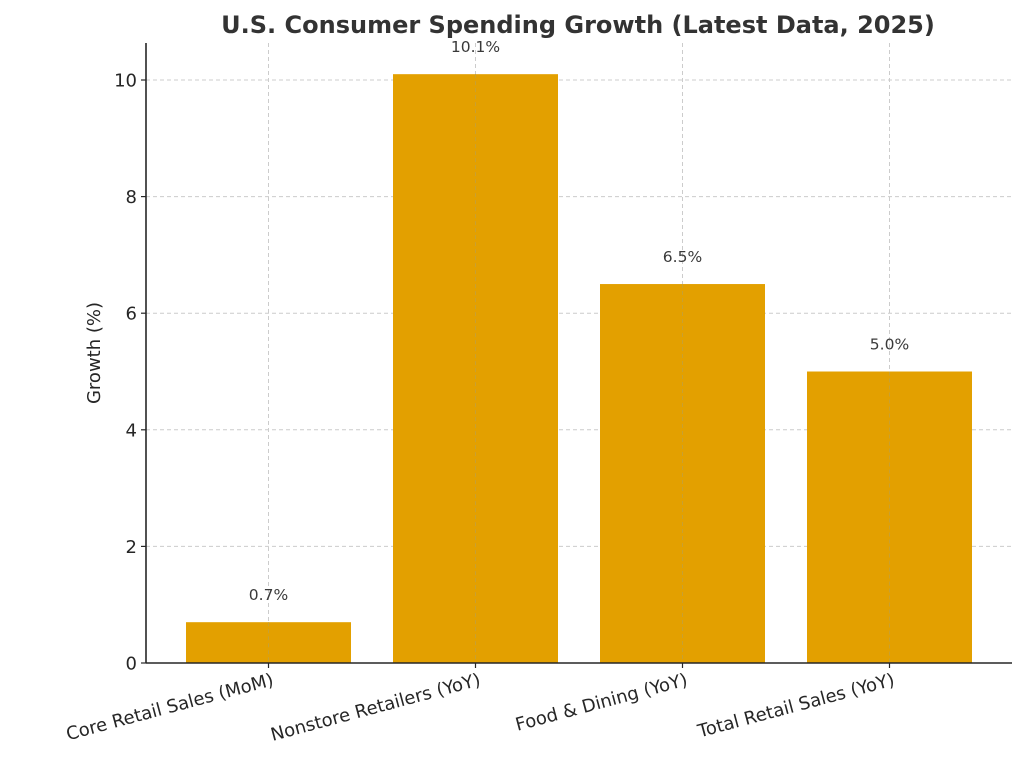  I want to click on y-tick-label: 8, so click(131, 197).